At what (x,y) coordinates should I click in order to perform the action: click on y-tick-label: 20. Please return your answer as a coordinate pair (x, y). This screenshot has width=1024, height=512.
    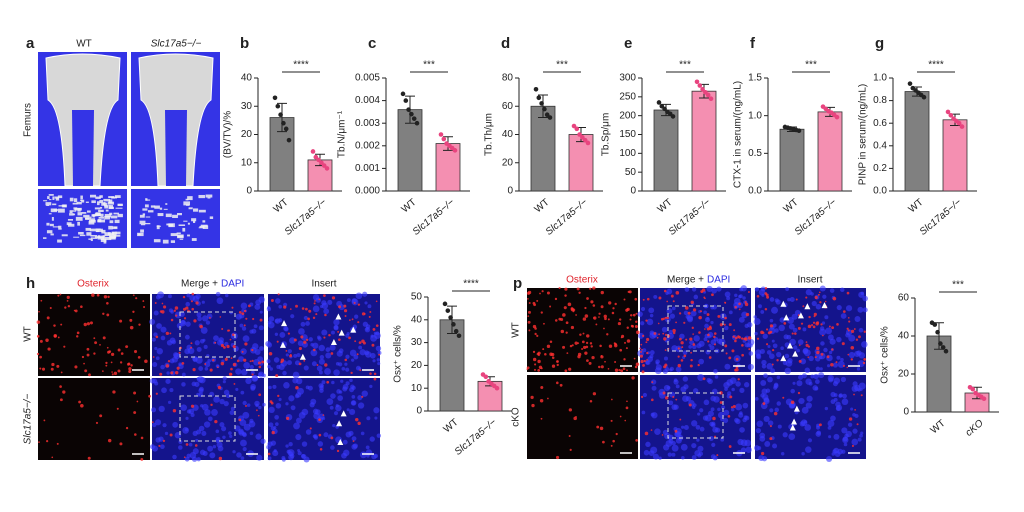
    Looking at the image, I should click on (904, 374).